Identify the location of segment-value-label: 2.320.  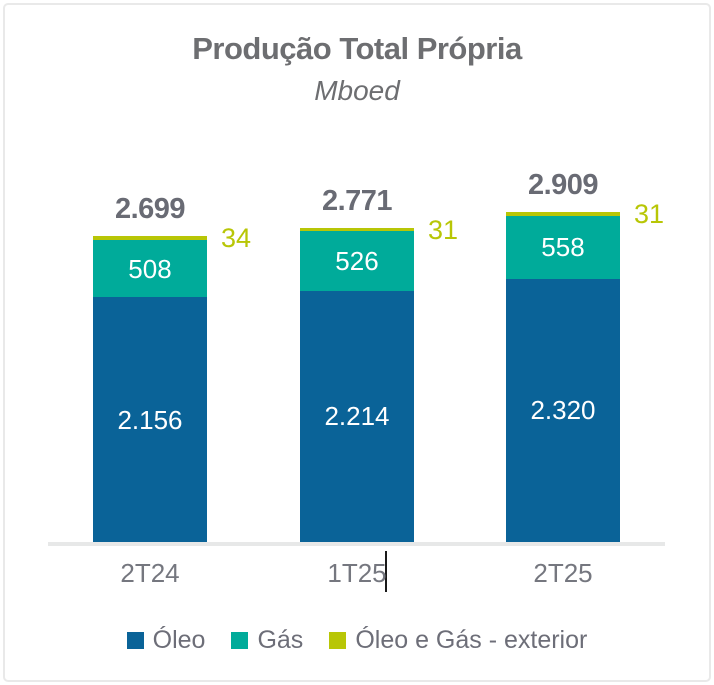
(563, 410).